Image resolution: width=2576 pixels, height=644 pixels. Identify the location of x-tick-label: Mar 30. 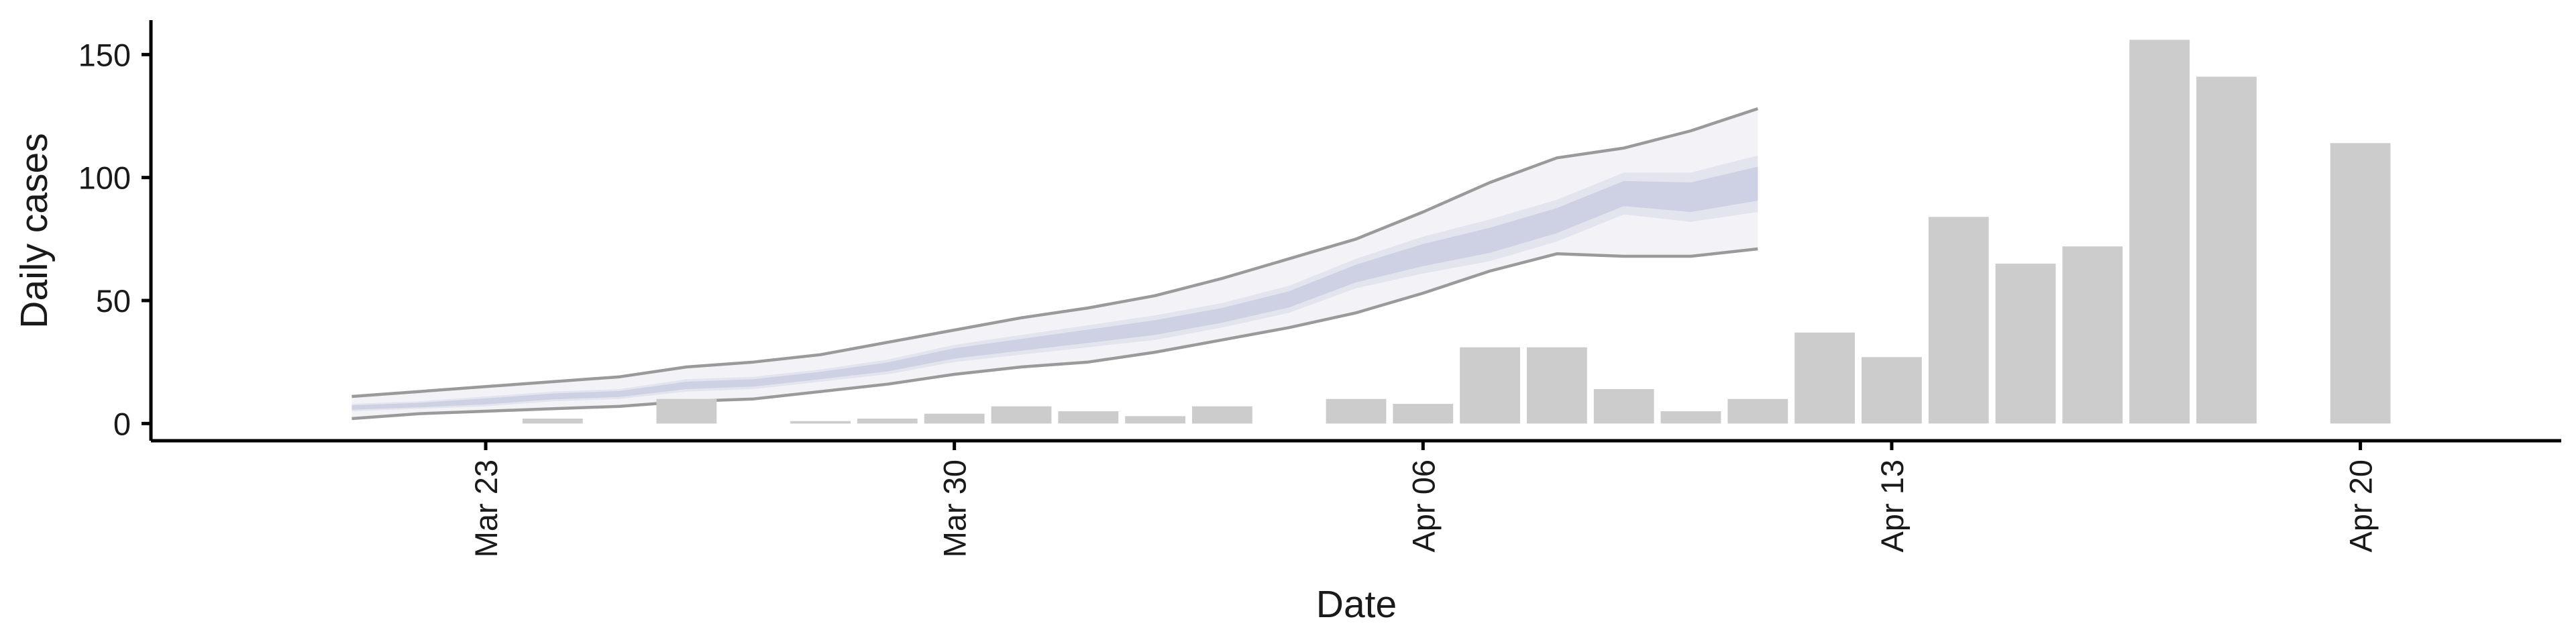
(955, 508).